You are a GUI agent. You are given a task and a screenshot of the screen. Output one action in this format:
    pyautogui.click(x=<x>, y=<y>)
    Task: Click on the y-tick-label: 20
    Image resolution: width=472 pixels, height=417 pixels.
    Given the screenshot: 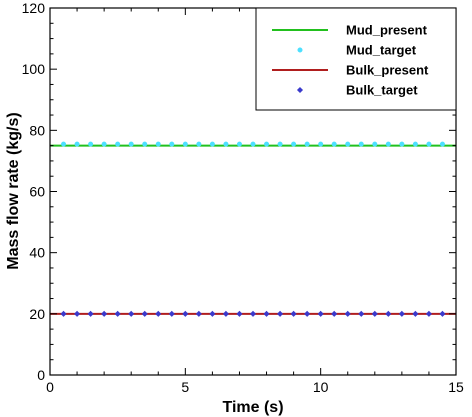 What is the action you would take?
    pyautogui.click(x=37, y=314)
    